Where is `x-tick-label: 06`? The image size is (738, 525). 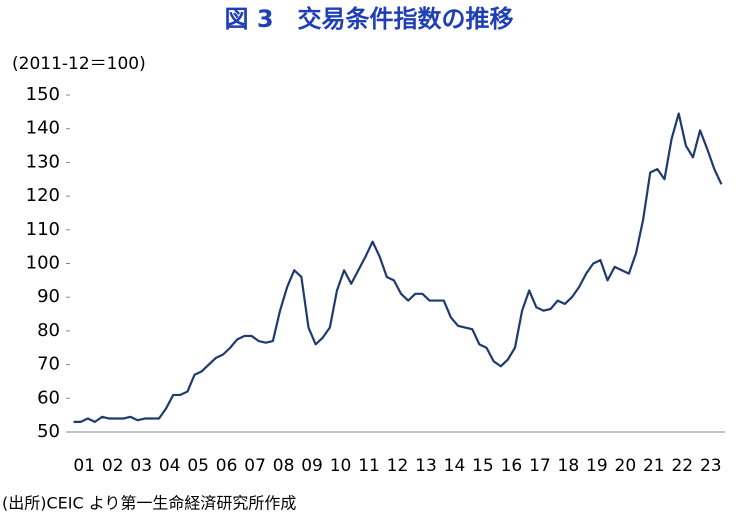 x-tick-label: 06 is located at coordinates (227, 466).